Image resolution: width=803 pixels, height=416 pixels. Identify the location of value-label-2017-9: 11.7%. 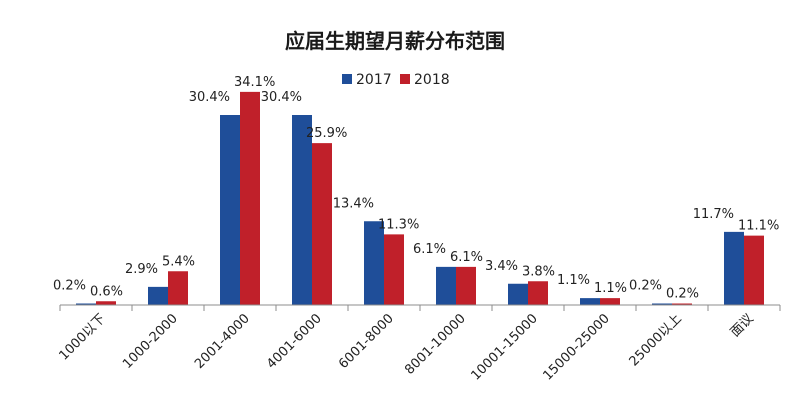
(713, 214).